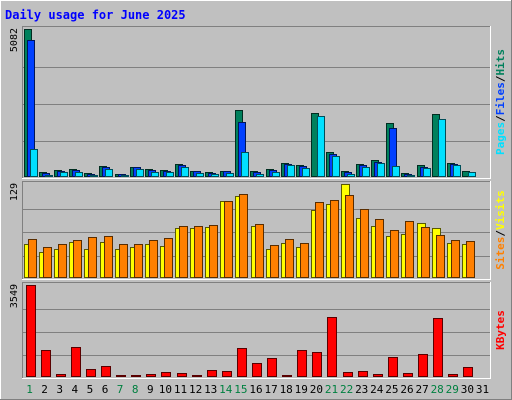 This screenshot has width=512, height=400. What do you see at coordinates (105, 389) in the screenshot?
I see `x-tick-label-day-6: 6` at bounding box center [105, 389].